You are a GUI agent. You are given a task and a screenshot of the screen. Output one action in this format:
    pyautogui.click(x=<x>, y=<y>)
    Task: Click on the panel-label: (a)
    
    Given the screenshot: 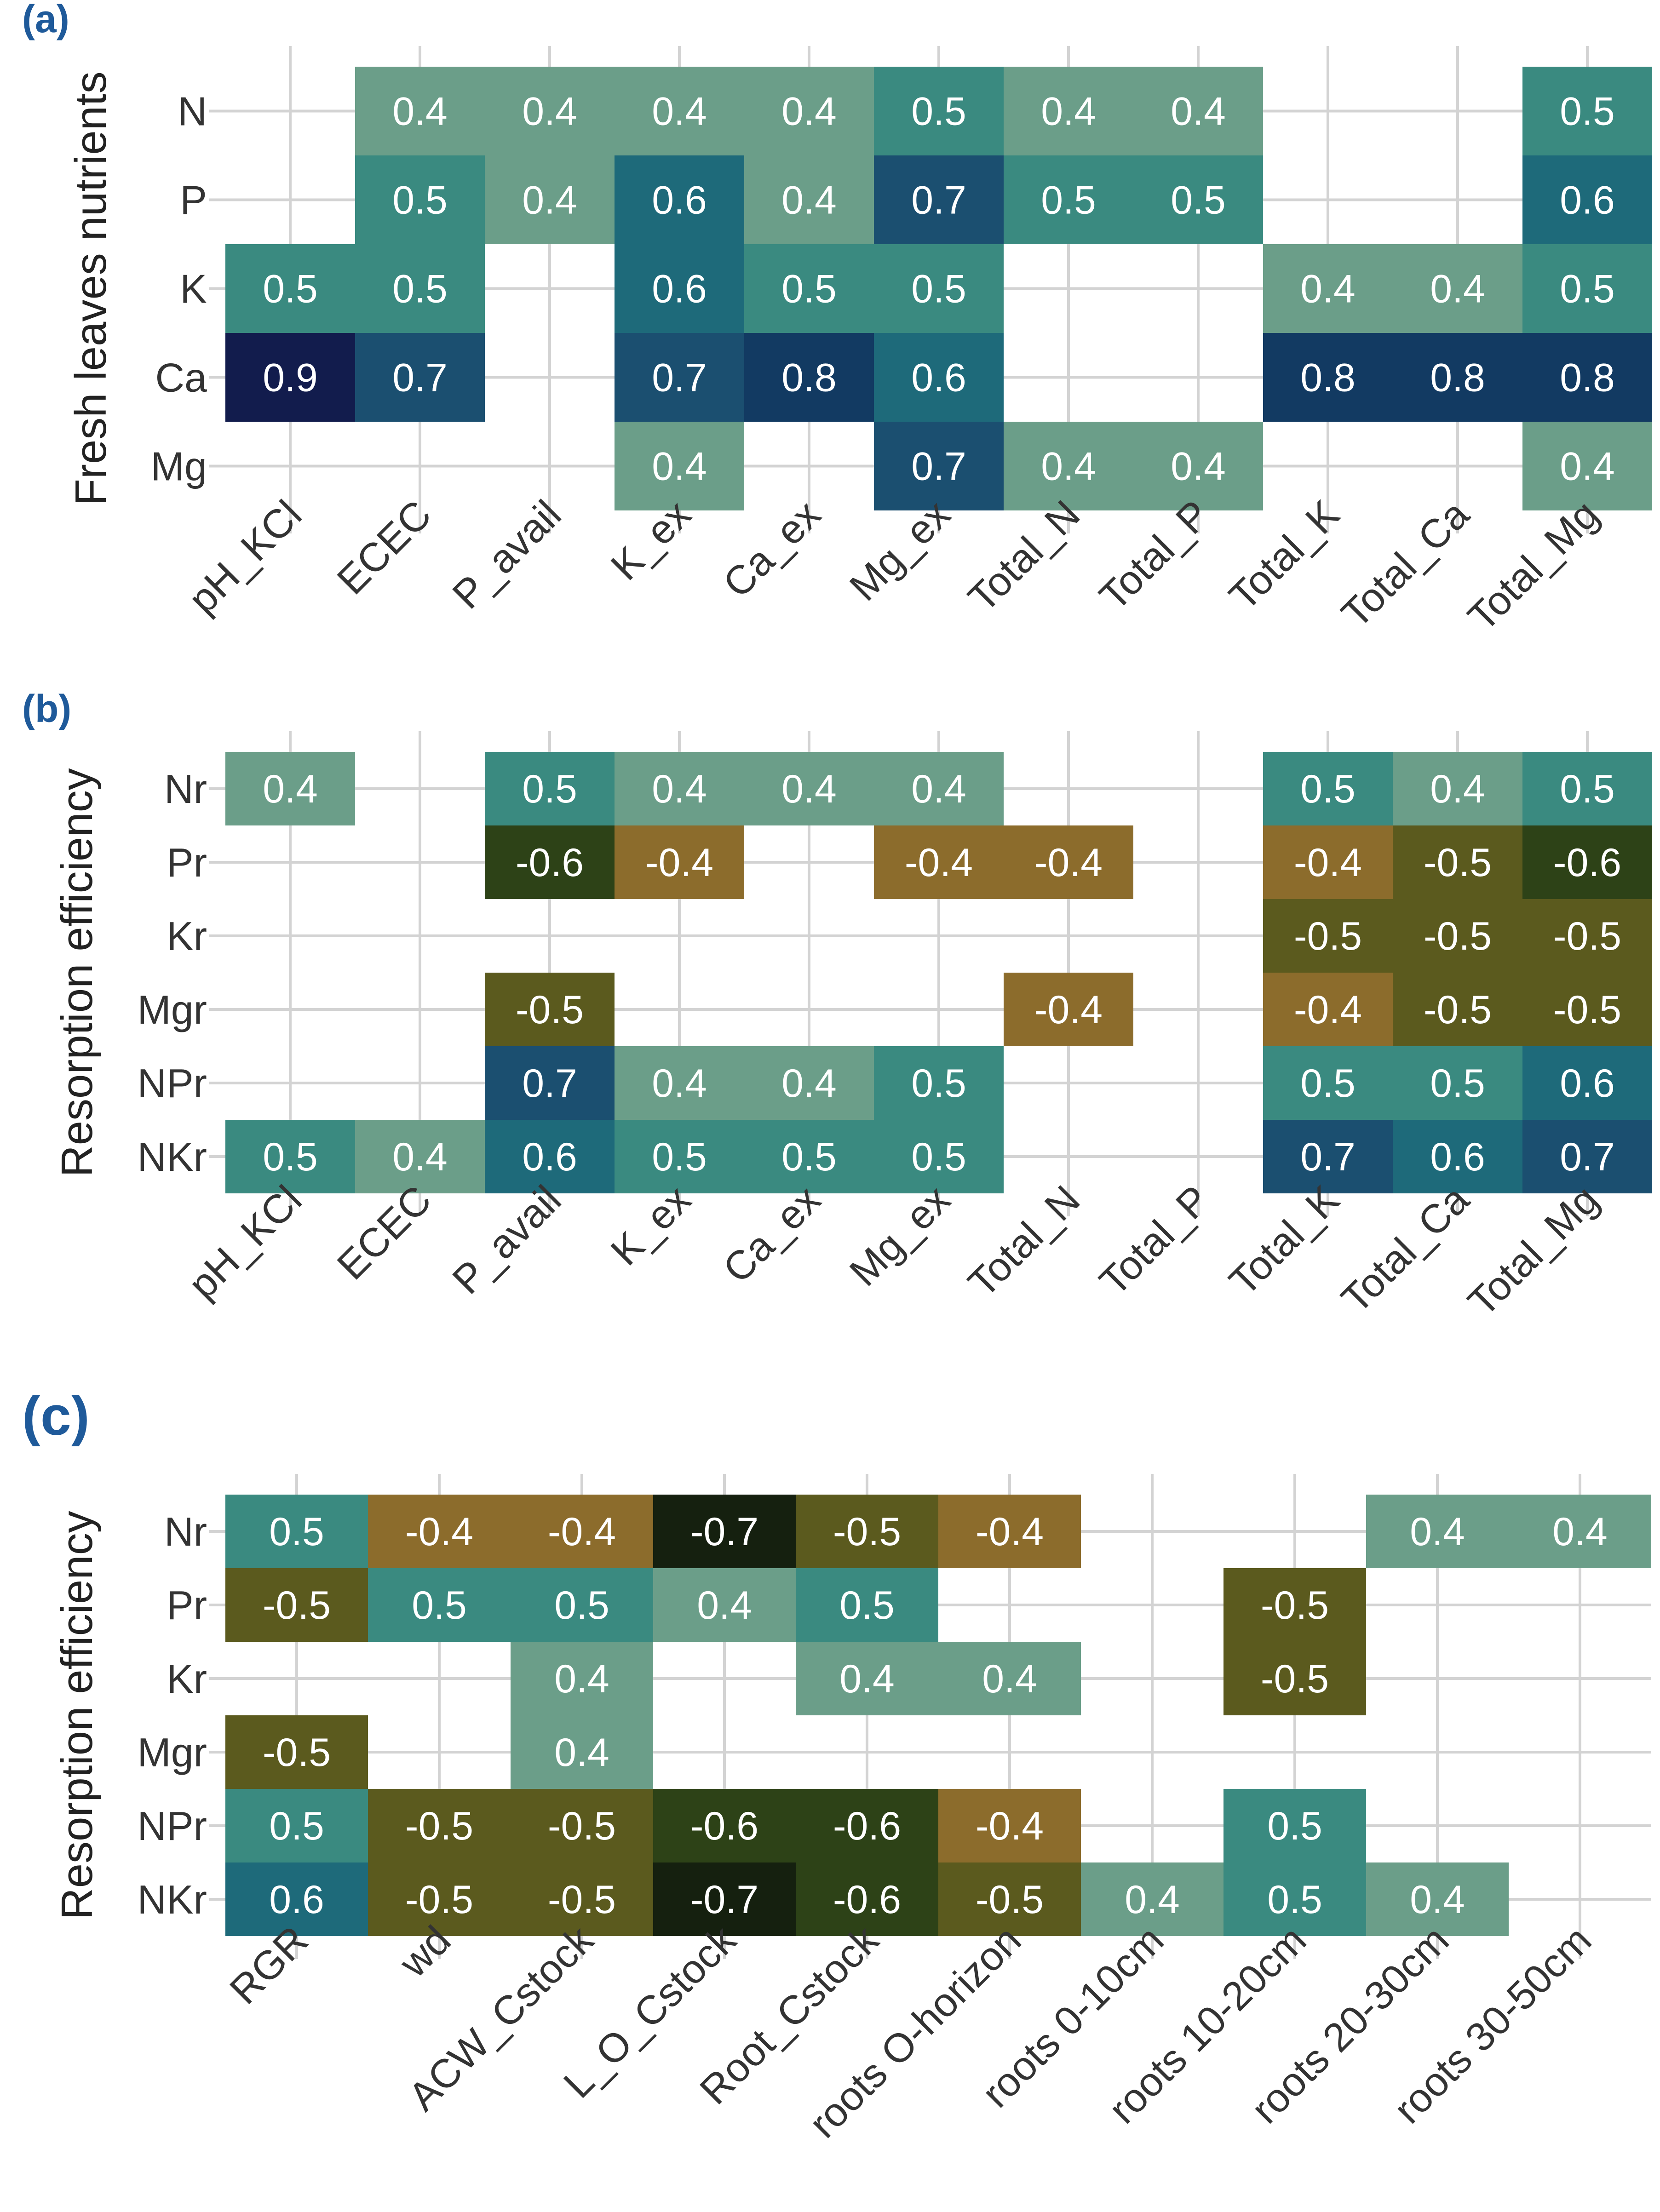 What is the action you would take?
    pyautogui.click(x=46, y=20)
    